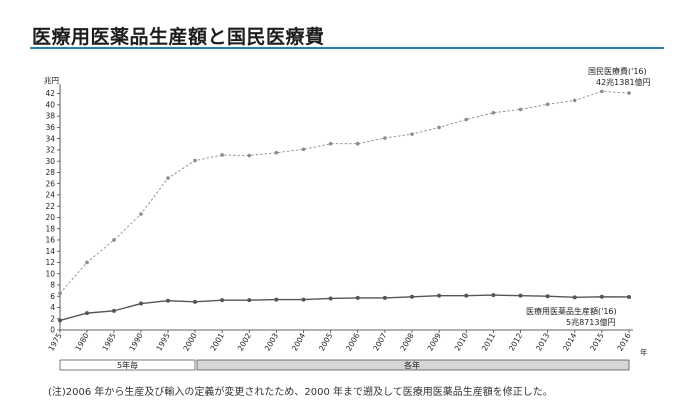 The height and width of the screenshot is (407, 681). What do you see at coordinates (50, 195) in the screenshot?
I see `y-tick-label: 24` at bounding box center [50, 195].